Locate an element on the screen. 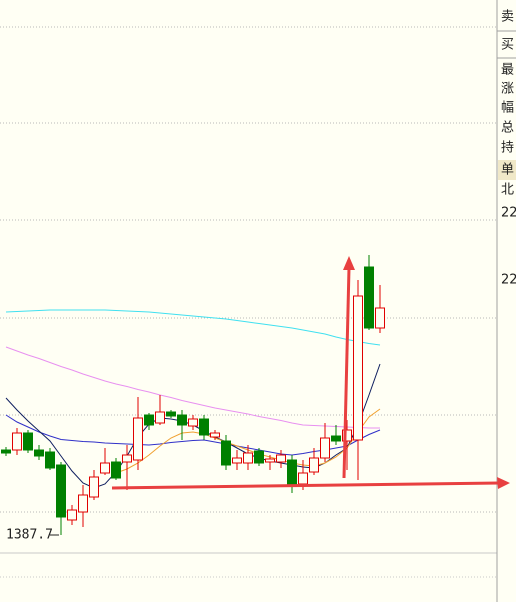 The height and width of the screenshot is (602, 516). sidebar-label: 持 is located at coordinates (507, 148).